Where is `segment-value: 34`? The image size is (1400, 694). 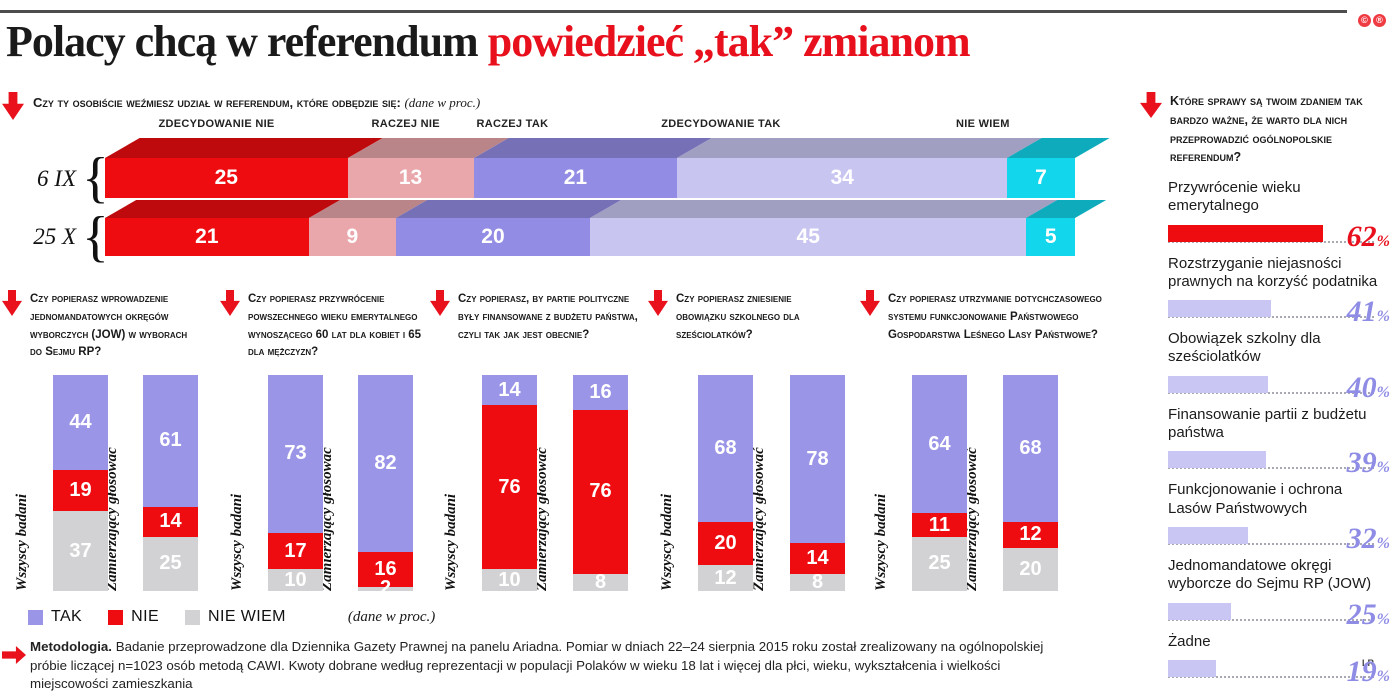
segment-value: 34 is located at coordinates (842, 177).